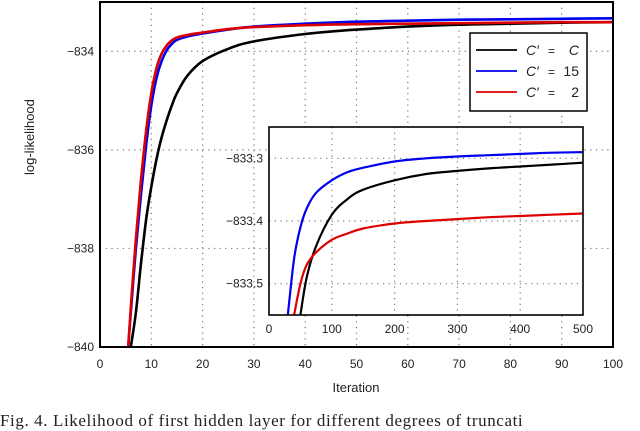 The width and height of the screenshot is (640, 431). I want to click on x-axis-label: Iteration, so click(356, 387).